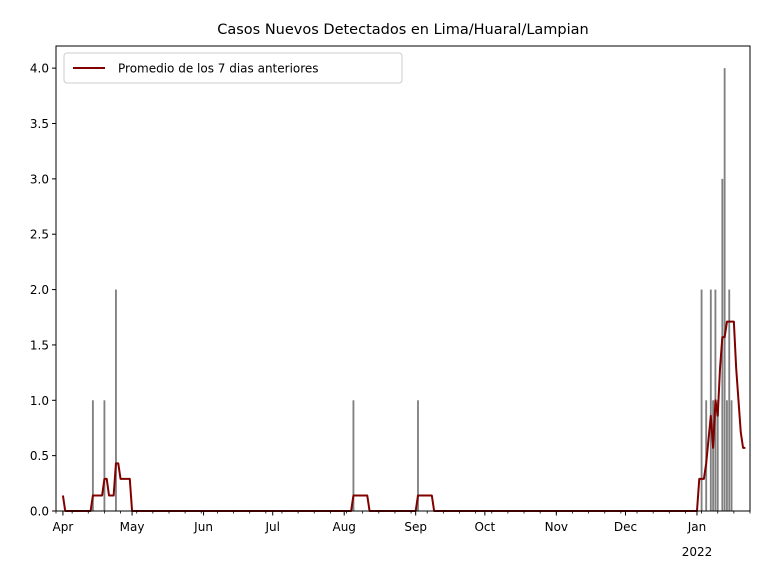 This screenshot has width=768, height=576. What do you see at coordinates (697, 527) in the screenshot?
I see `x-tick-label: Jan` at bounding box center [697, 527].